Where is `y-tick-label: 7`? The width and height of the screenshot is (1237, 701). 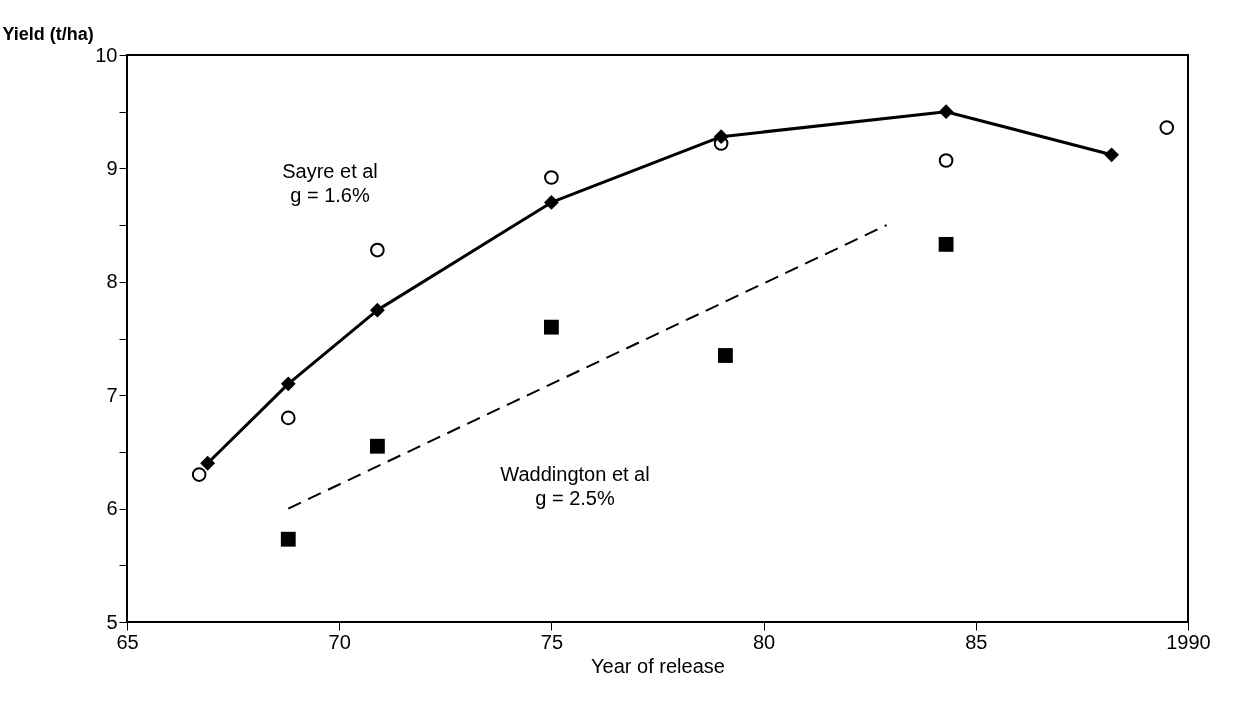
y-tick-label: 7 is located at coordinates (112, 394).